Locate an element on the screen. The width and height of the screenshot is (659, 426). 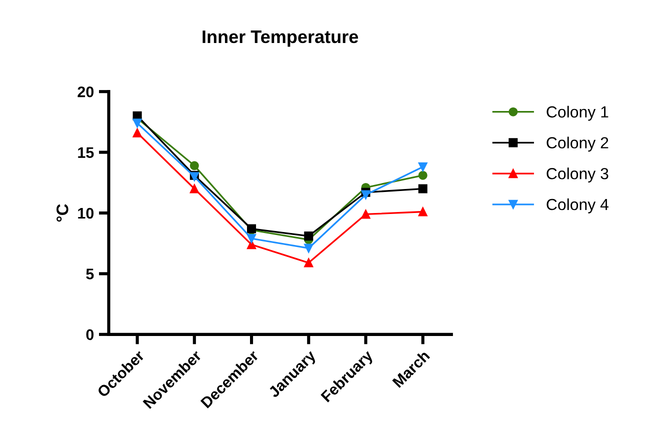
y-tick-label: 10 is located at coordinates (86, 213).